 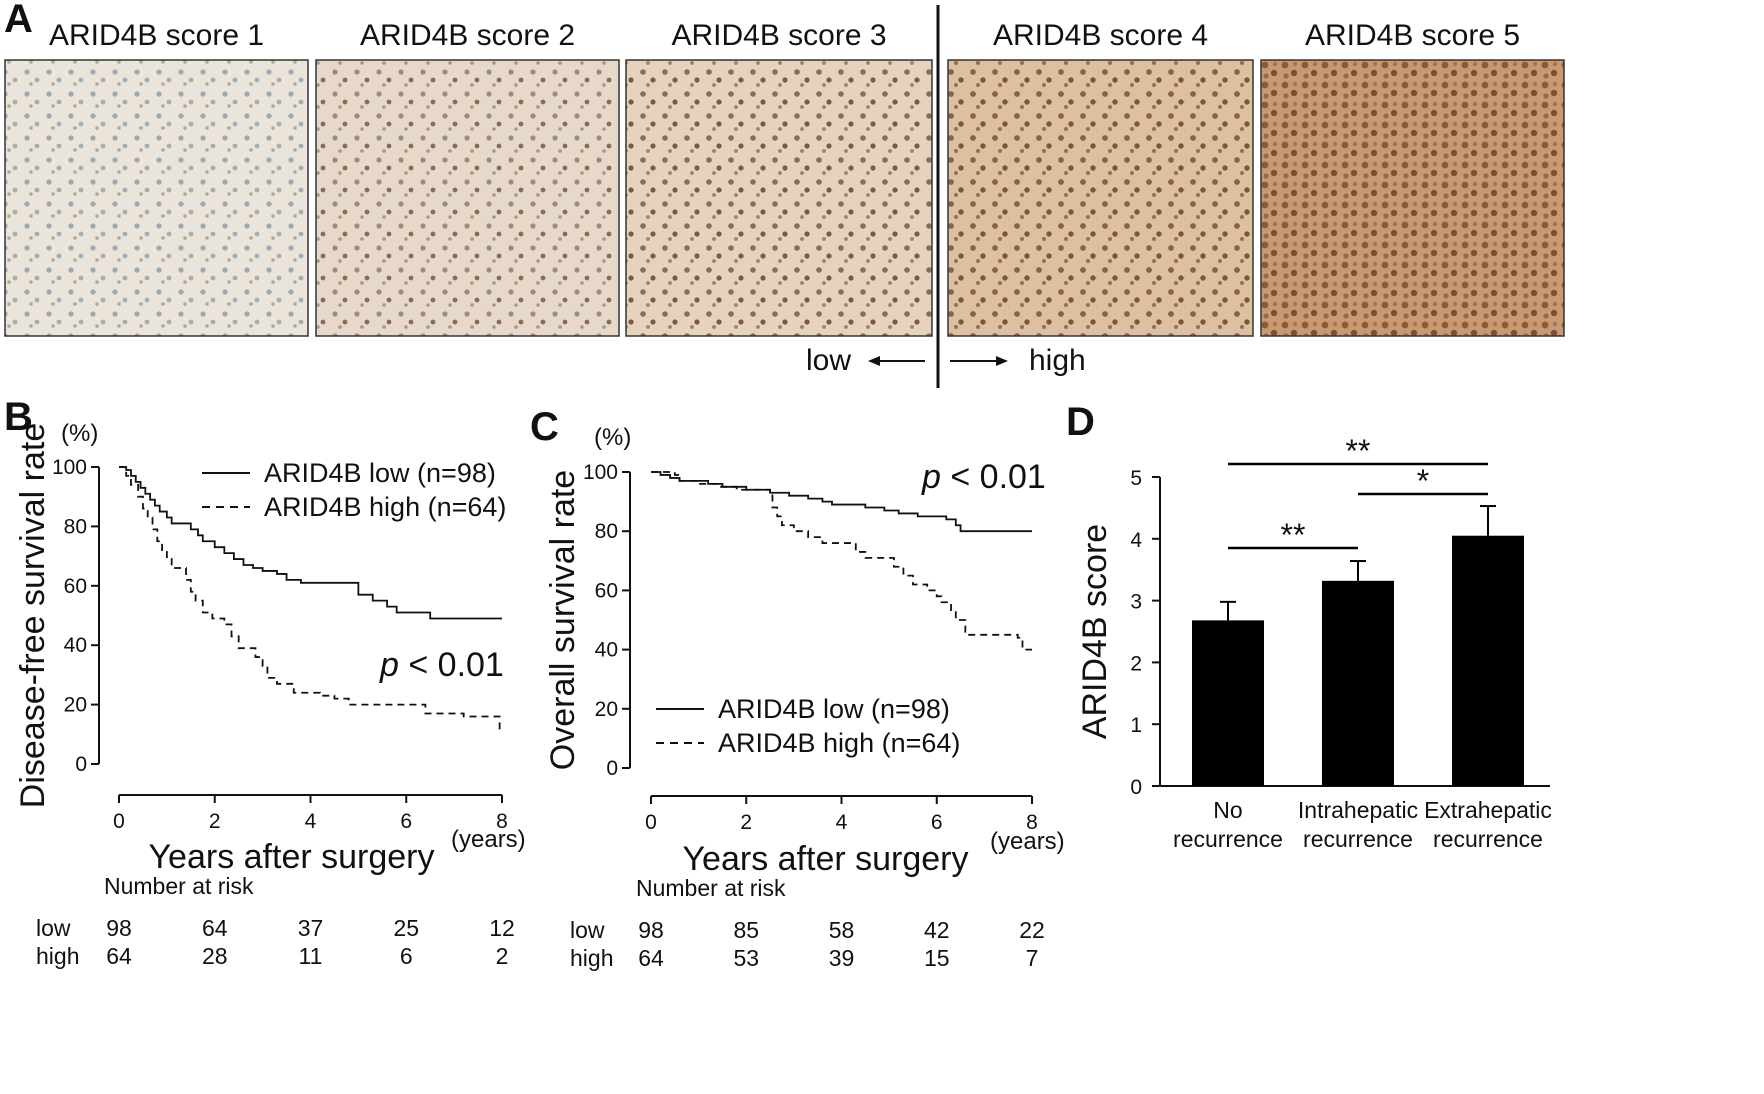 What do you see at coordinates (1136, 478) in the screenshot?
I see `chart-d-y-tick-label: 5` at bounding box center [1136, 478].